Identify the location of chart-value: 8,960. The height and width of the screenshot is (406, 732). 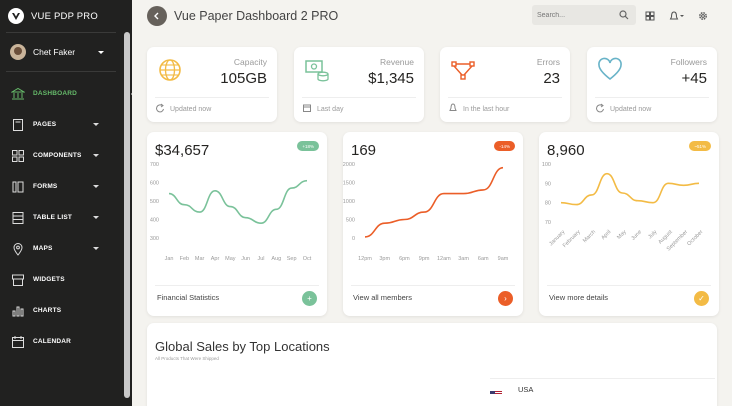
(566, 150).